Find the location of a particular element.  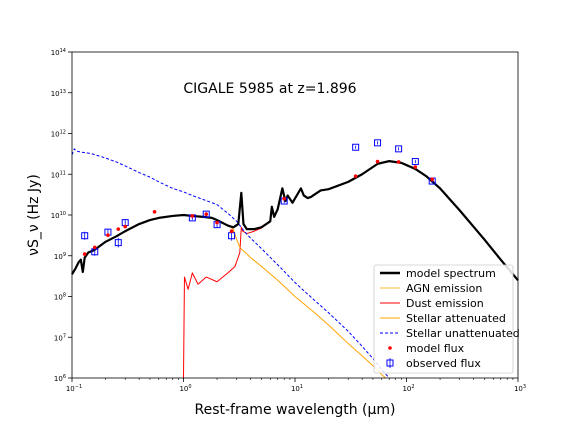

legend-entry-model-flux: model flux is located at coordinates (426, 348).